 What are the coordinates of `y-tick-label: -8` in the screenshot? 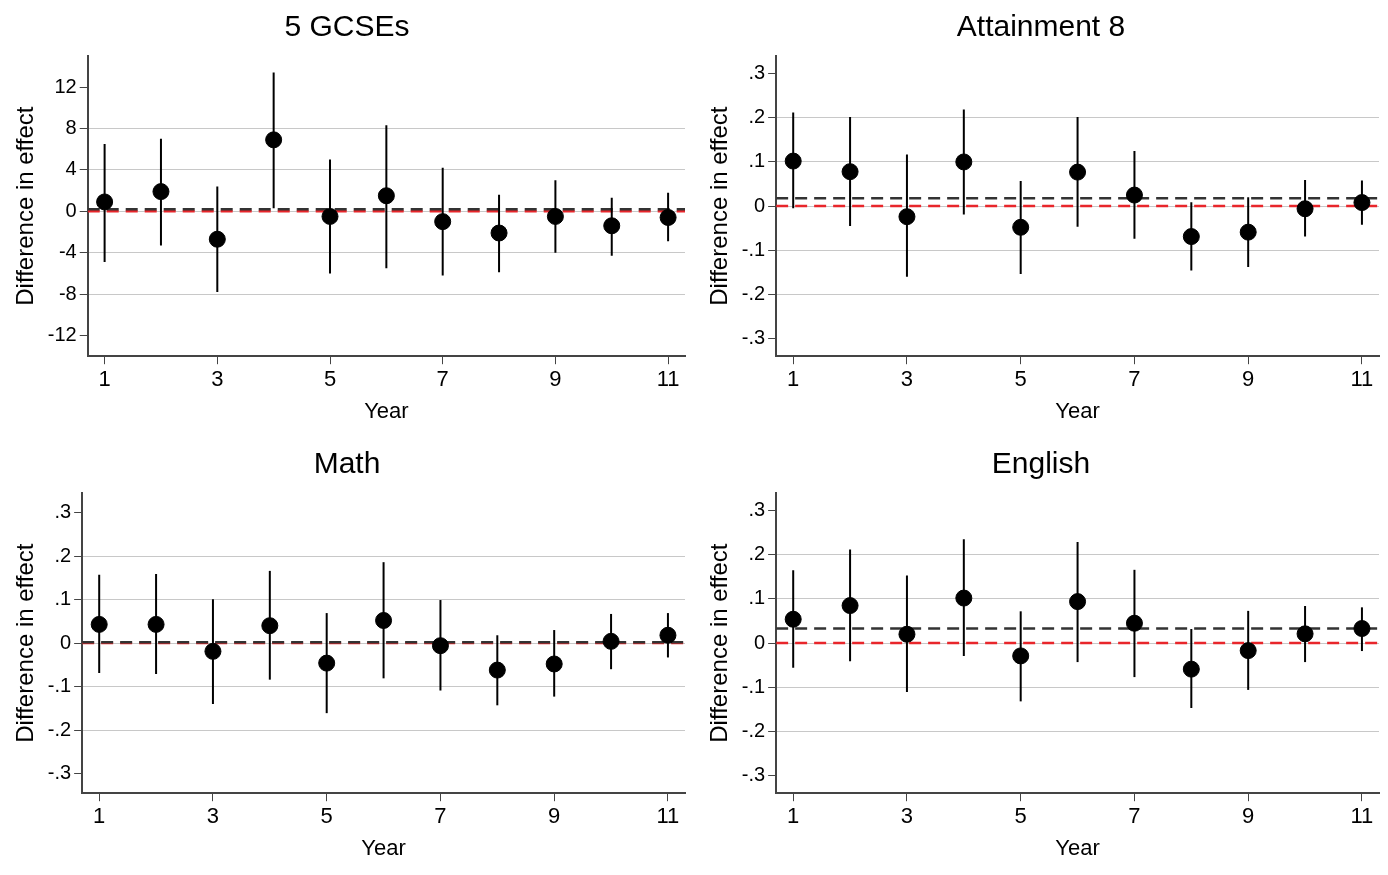 It's located at (67, 292).